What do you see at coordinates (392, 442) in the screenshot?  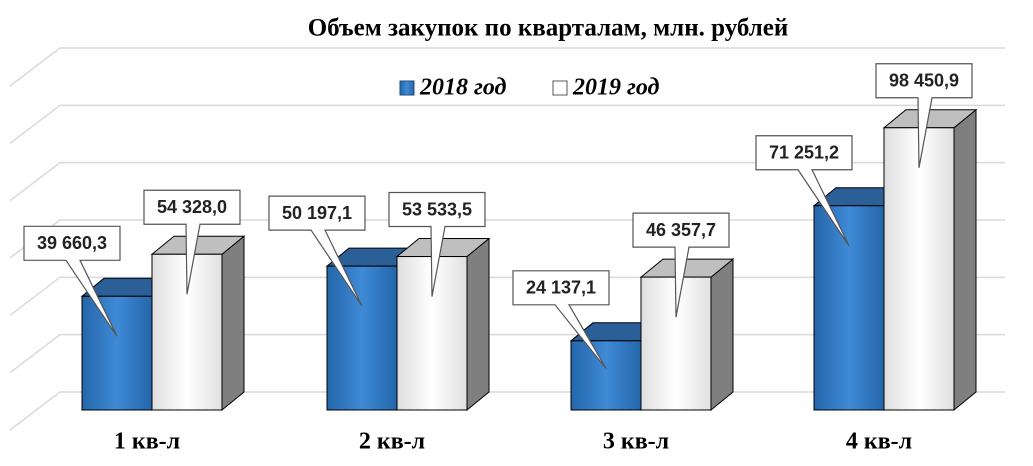 I see `x-tick-label: 2 кв-л` at bounding box center [392, 442].